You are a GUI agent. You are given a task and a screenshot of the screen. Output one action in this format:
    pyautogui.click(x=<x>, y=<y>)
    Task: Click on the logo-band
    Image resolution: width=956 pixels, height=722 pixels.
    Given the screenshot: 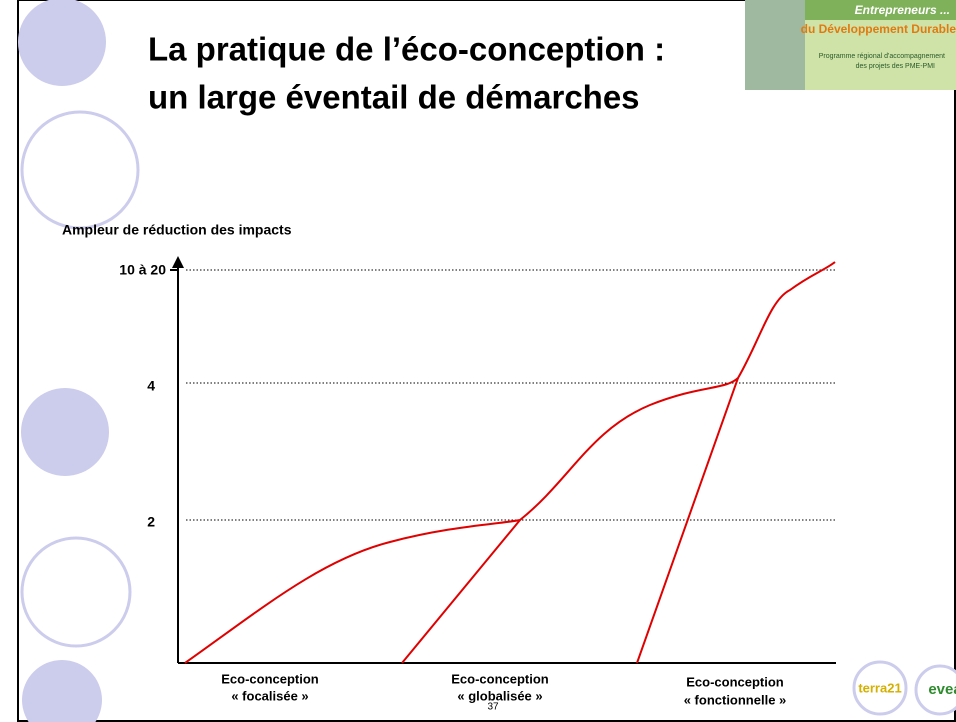 What is the action you would take?
    pyautogui.click(x=880, y=10)
    